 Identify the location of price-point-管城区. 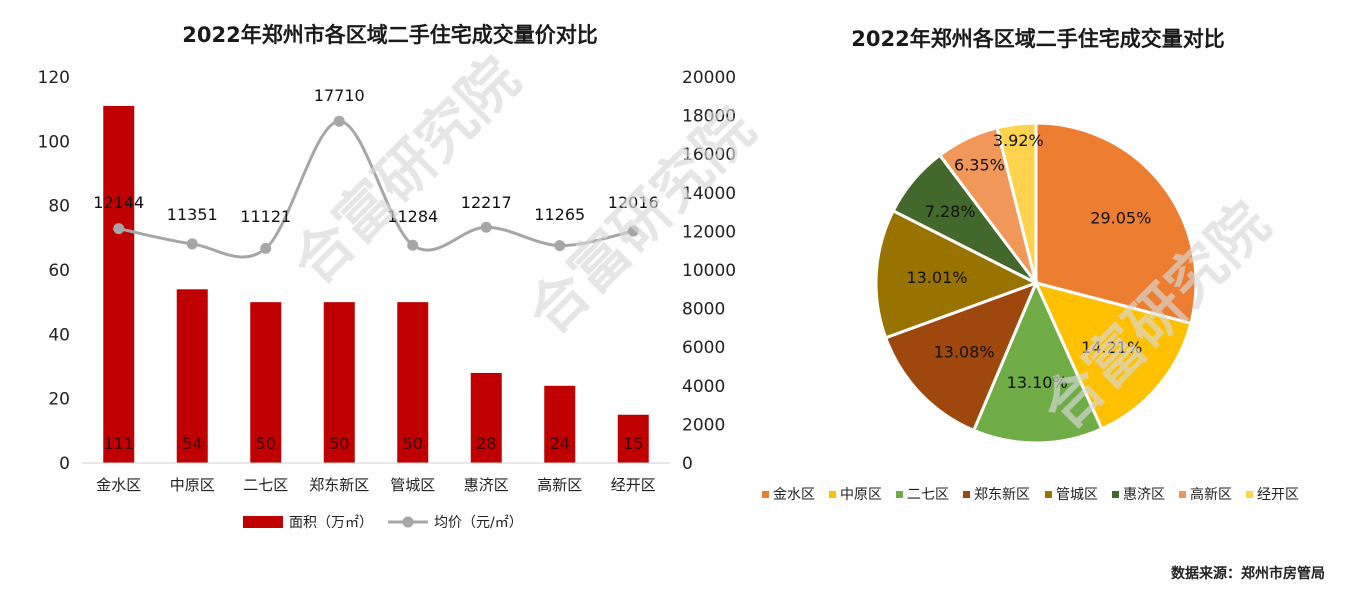
(413, 245).